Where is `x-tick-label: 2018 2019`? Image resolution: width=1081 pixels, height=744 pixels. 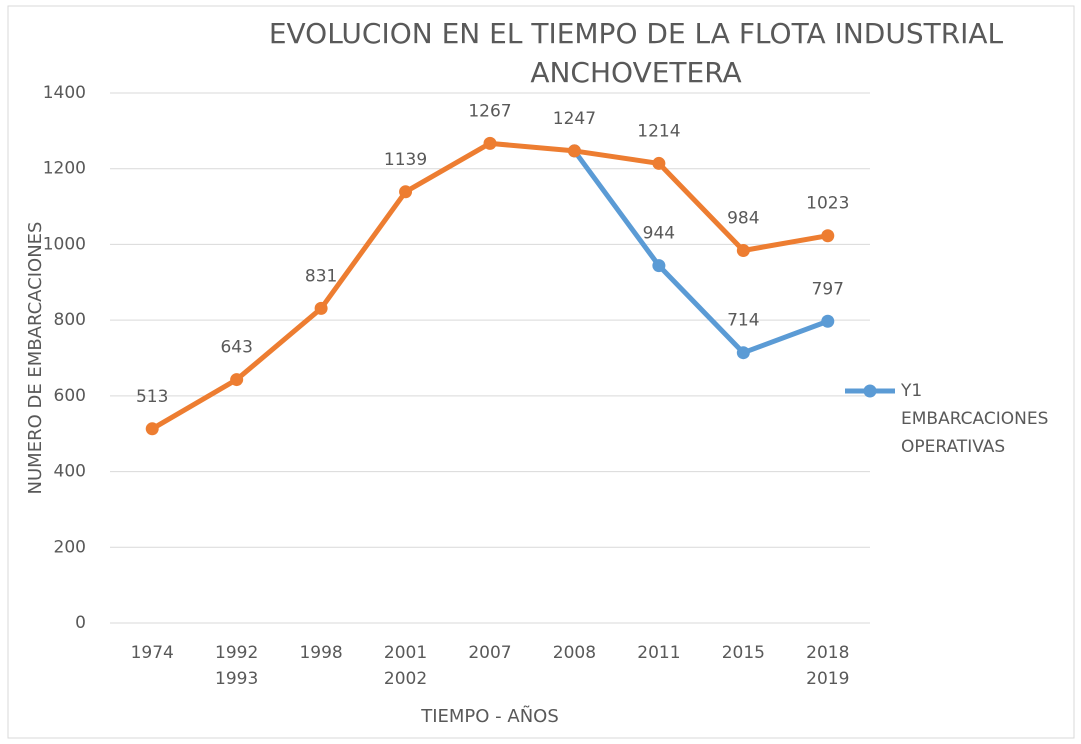
x-tick-label: 2018 2019 is located at coordinates (827, 666).